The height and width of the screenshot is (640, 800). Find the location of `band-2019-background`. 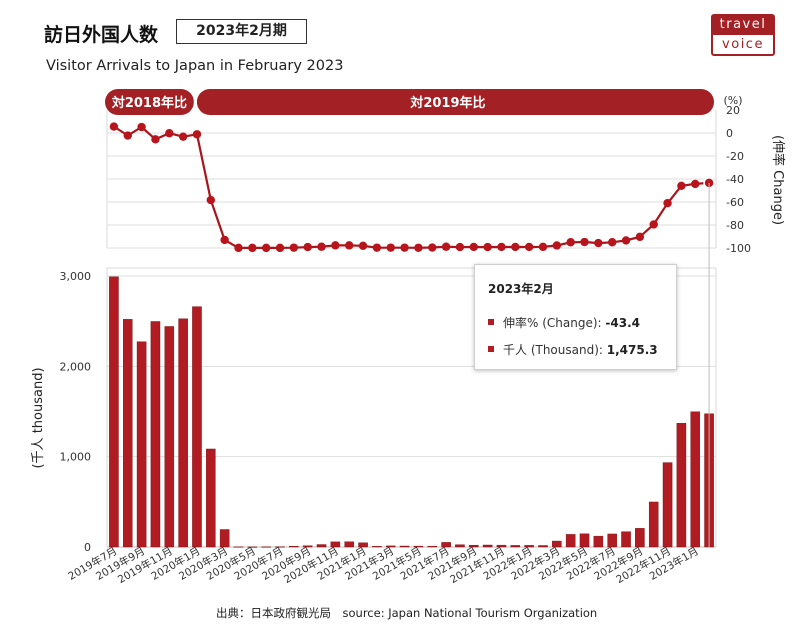

band-2019-background is located at coordinates (455, 102).